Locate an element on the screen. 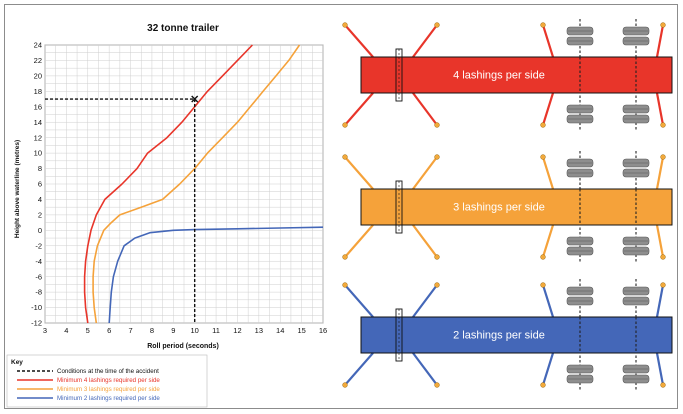 Image resolution: width=683 pixels, height=414 pixels. x-tick-label: 7 is located at coordinates (130, 330).